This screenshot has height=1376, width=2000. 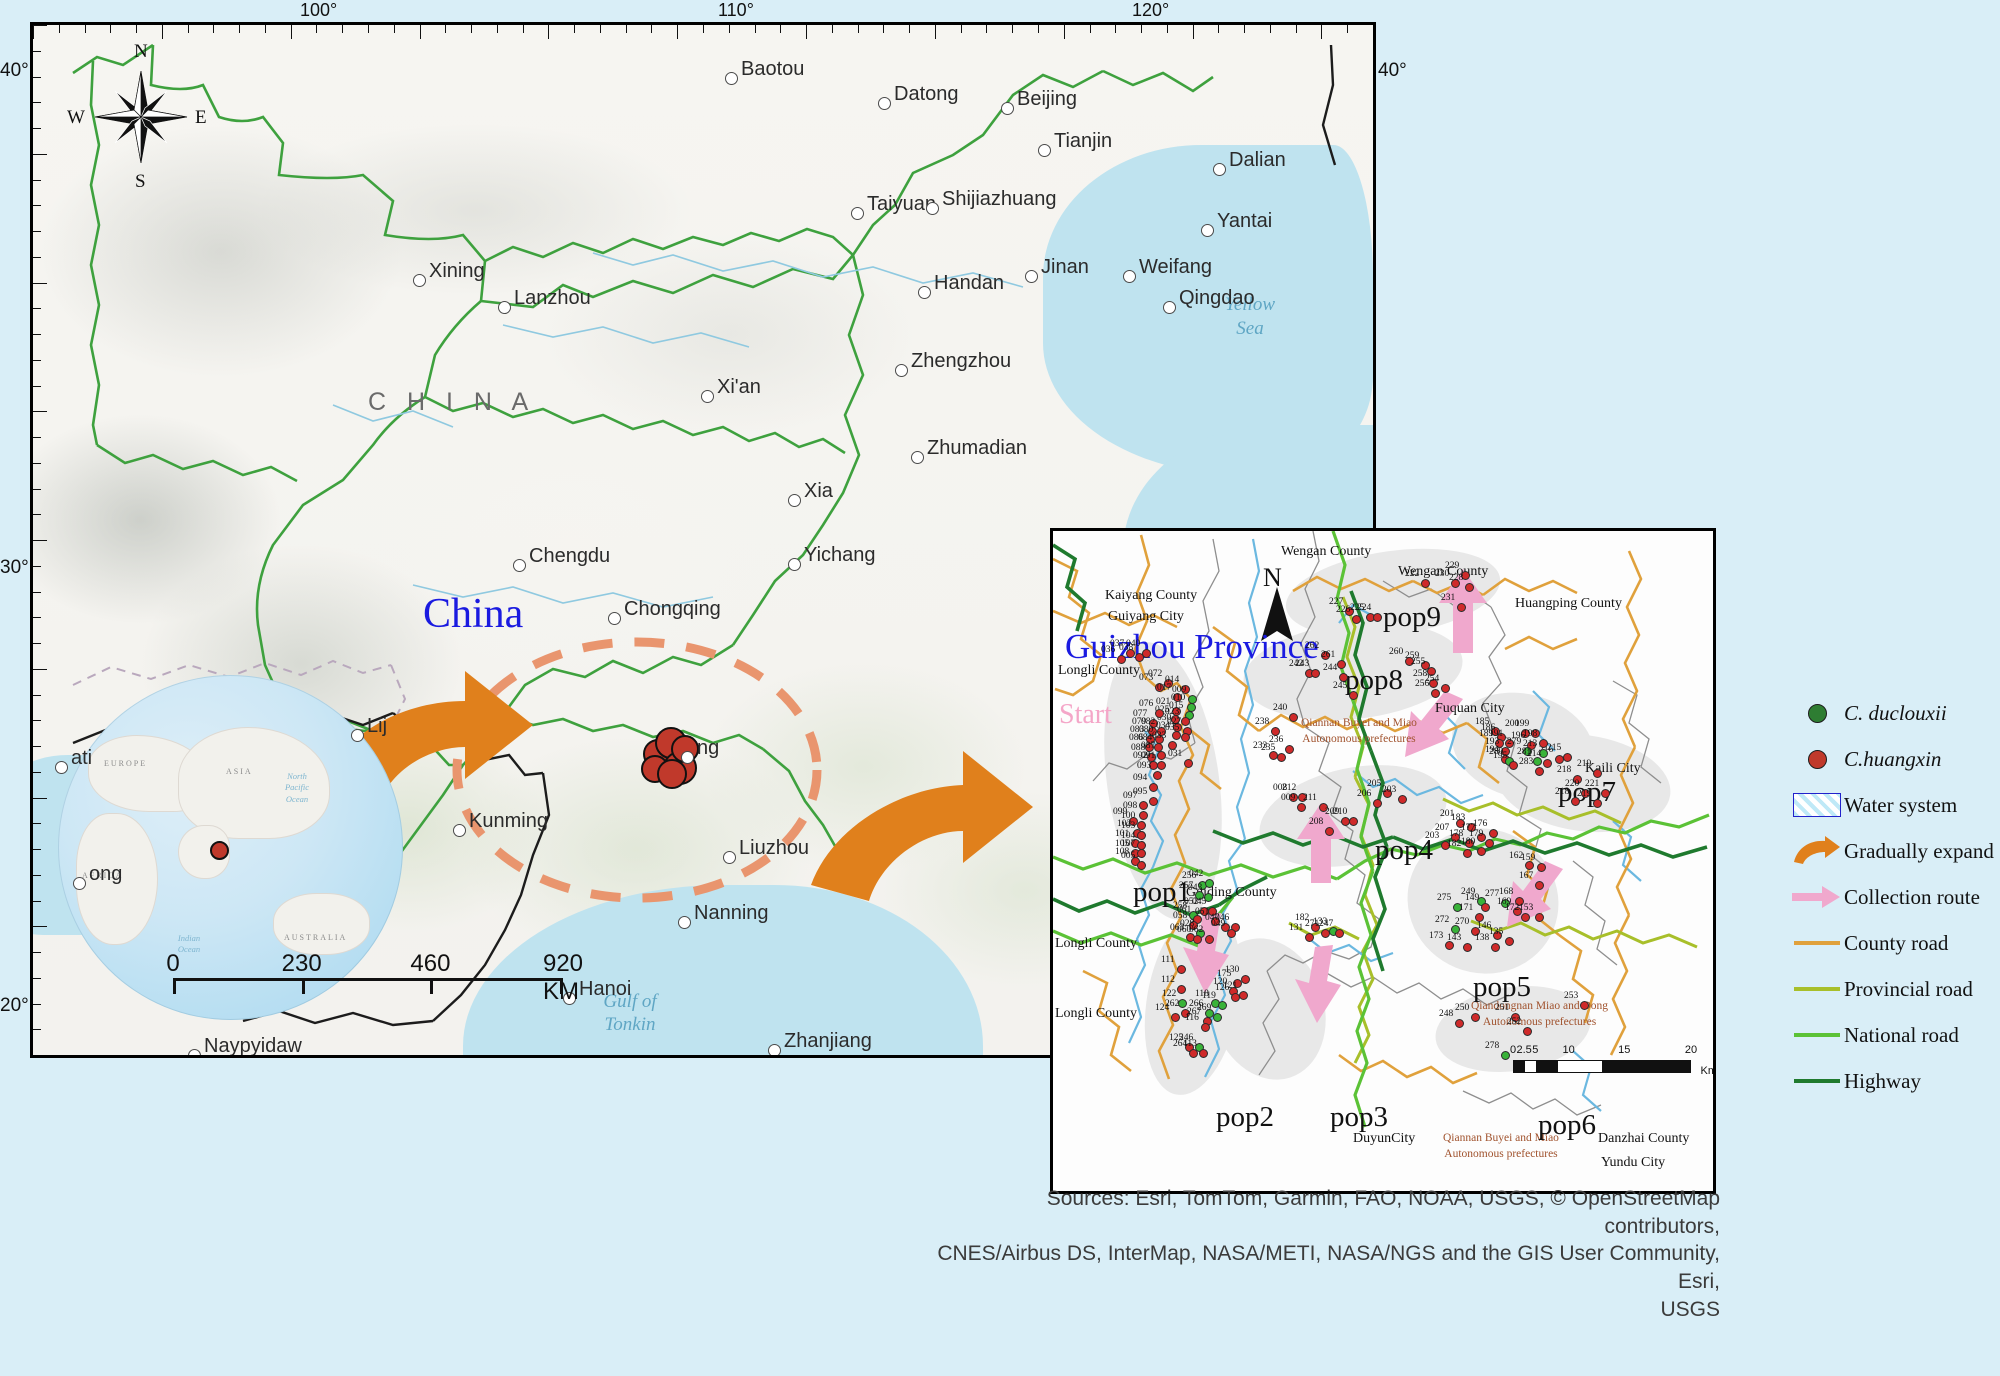 What do you see at coordinates (1912, 896) in the screenshot?
I see `legend-label: Collection route` at bounding box center [1912, 896].